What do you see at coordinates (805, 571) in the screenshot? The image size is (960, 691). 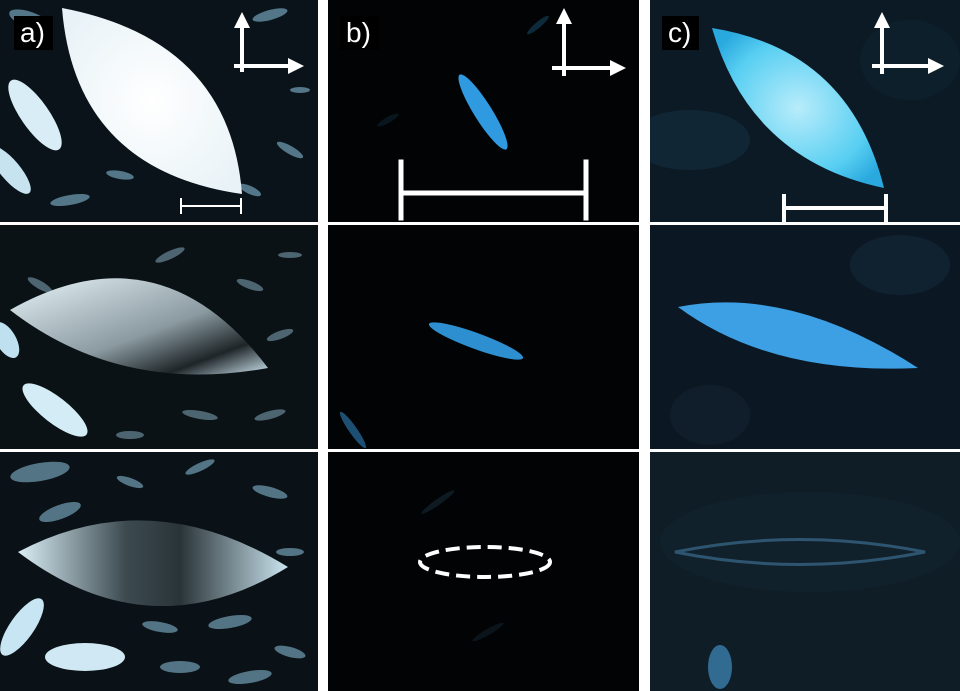 I see `panel-c-row3` at bounding box center [805, 571].